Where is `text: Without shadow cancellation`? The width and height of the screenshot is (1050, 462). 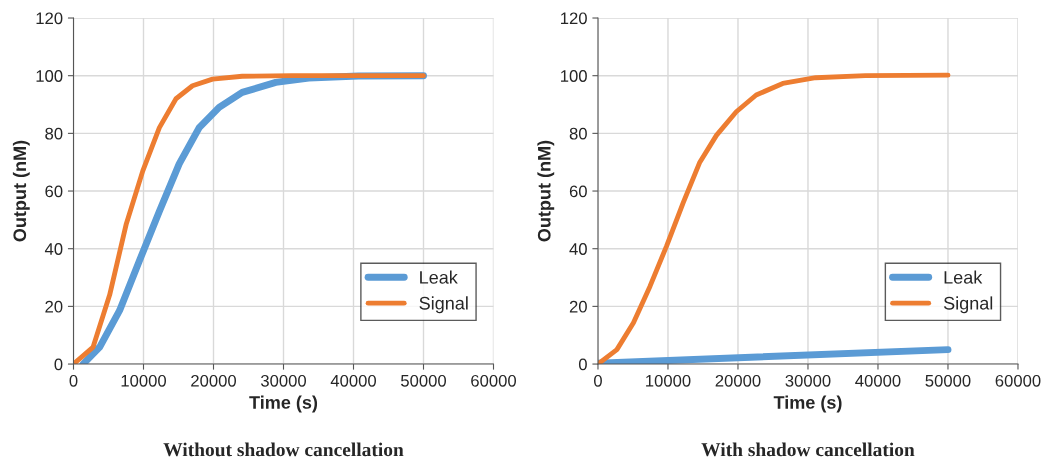 text: Without shadow cancellation is located at coordinates (283, 449).